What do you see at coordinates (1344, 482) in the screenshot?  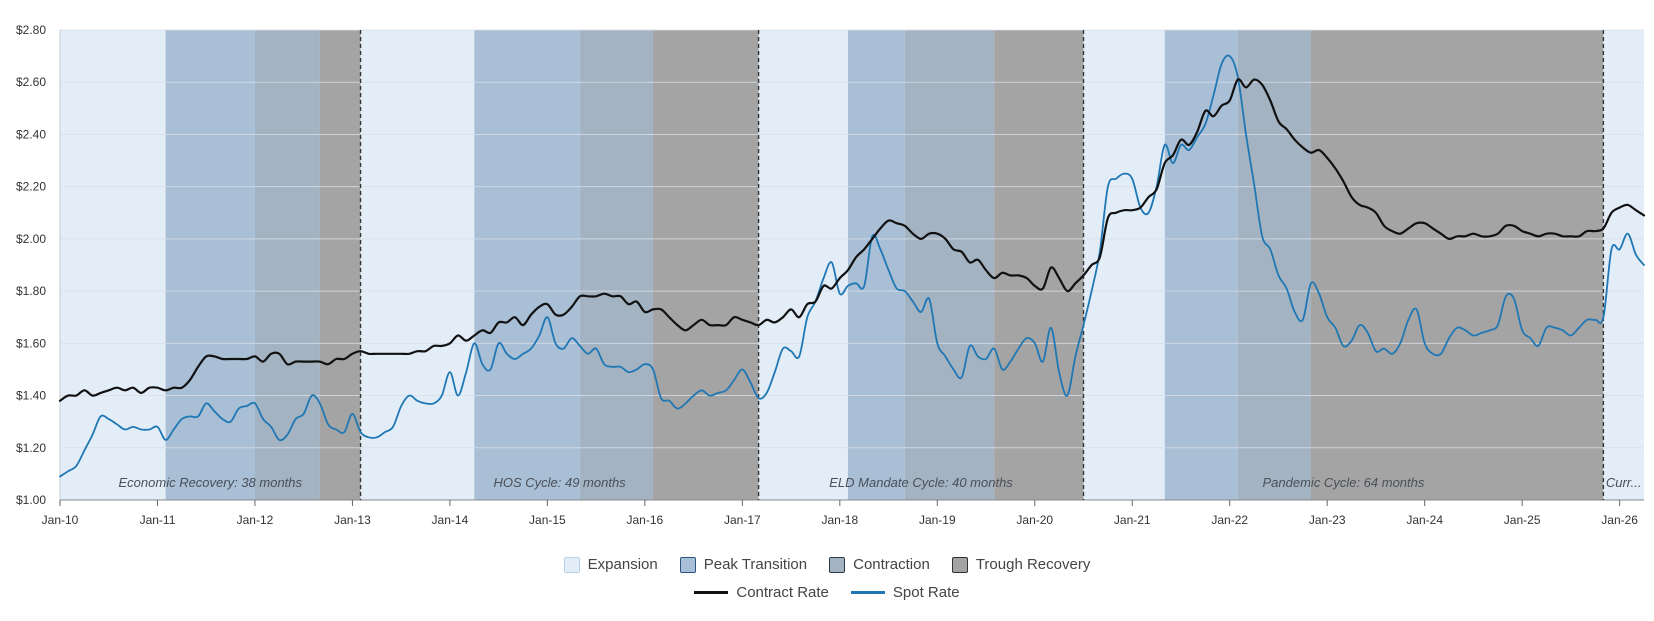 I see `cycle-label: Pandemic Cycle: 64 months` at bounding box center [1344, 482].